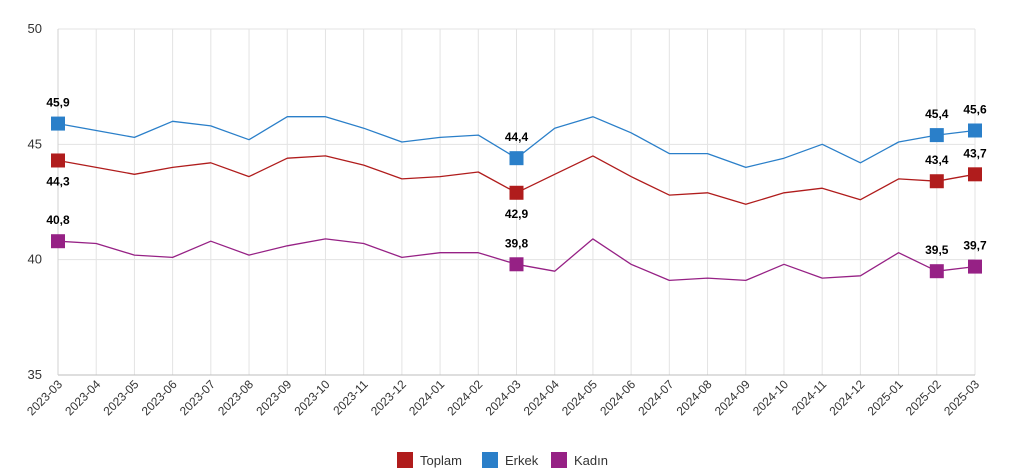  I want to click on data-label: 39,8, so click(517, 243).